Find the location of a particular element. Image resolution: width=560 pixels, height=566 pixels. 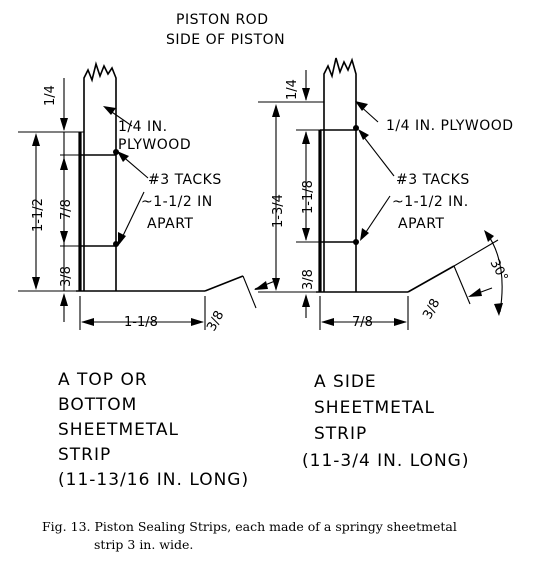

left-label-plywood-1: 1/4 IN. is located at coordinates (143, 127).